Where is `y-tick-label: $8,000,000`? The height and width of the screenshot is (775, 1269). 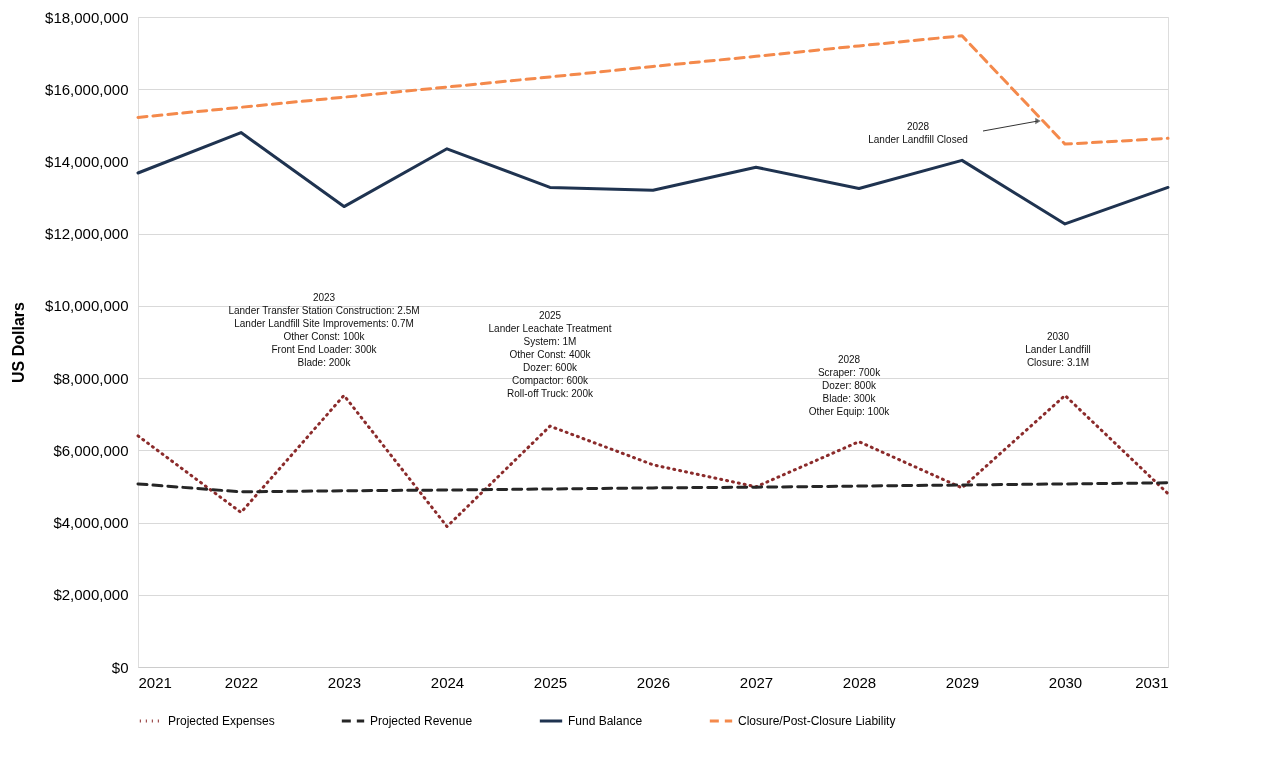
y-tick-label: $8,000,000 is located at coordinates (91, 378).